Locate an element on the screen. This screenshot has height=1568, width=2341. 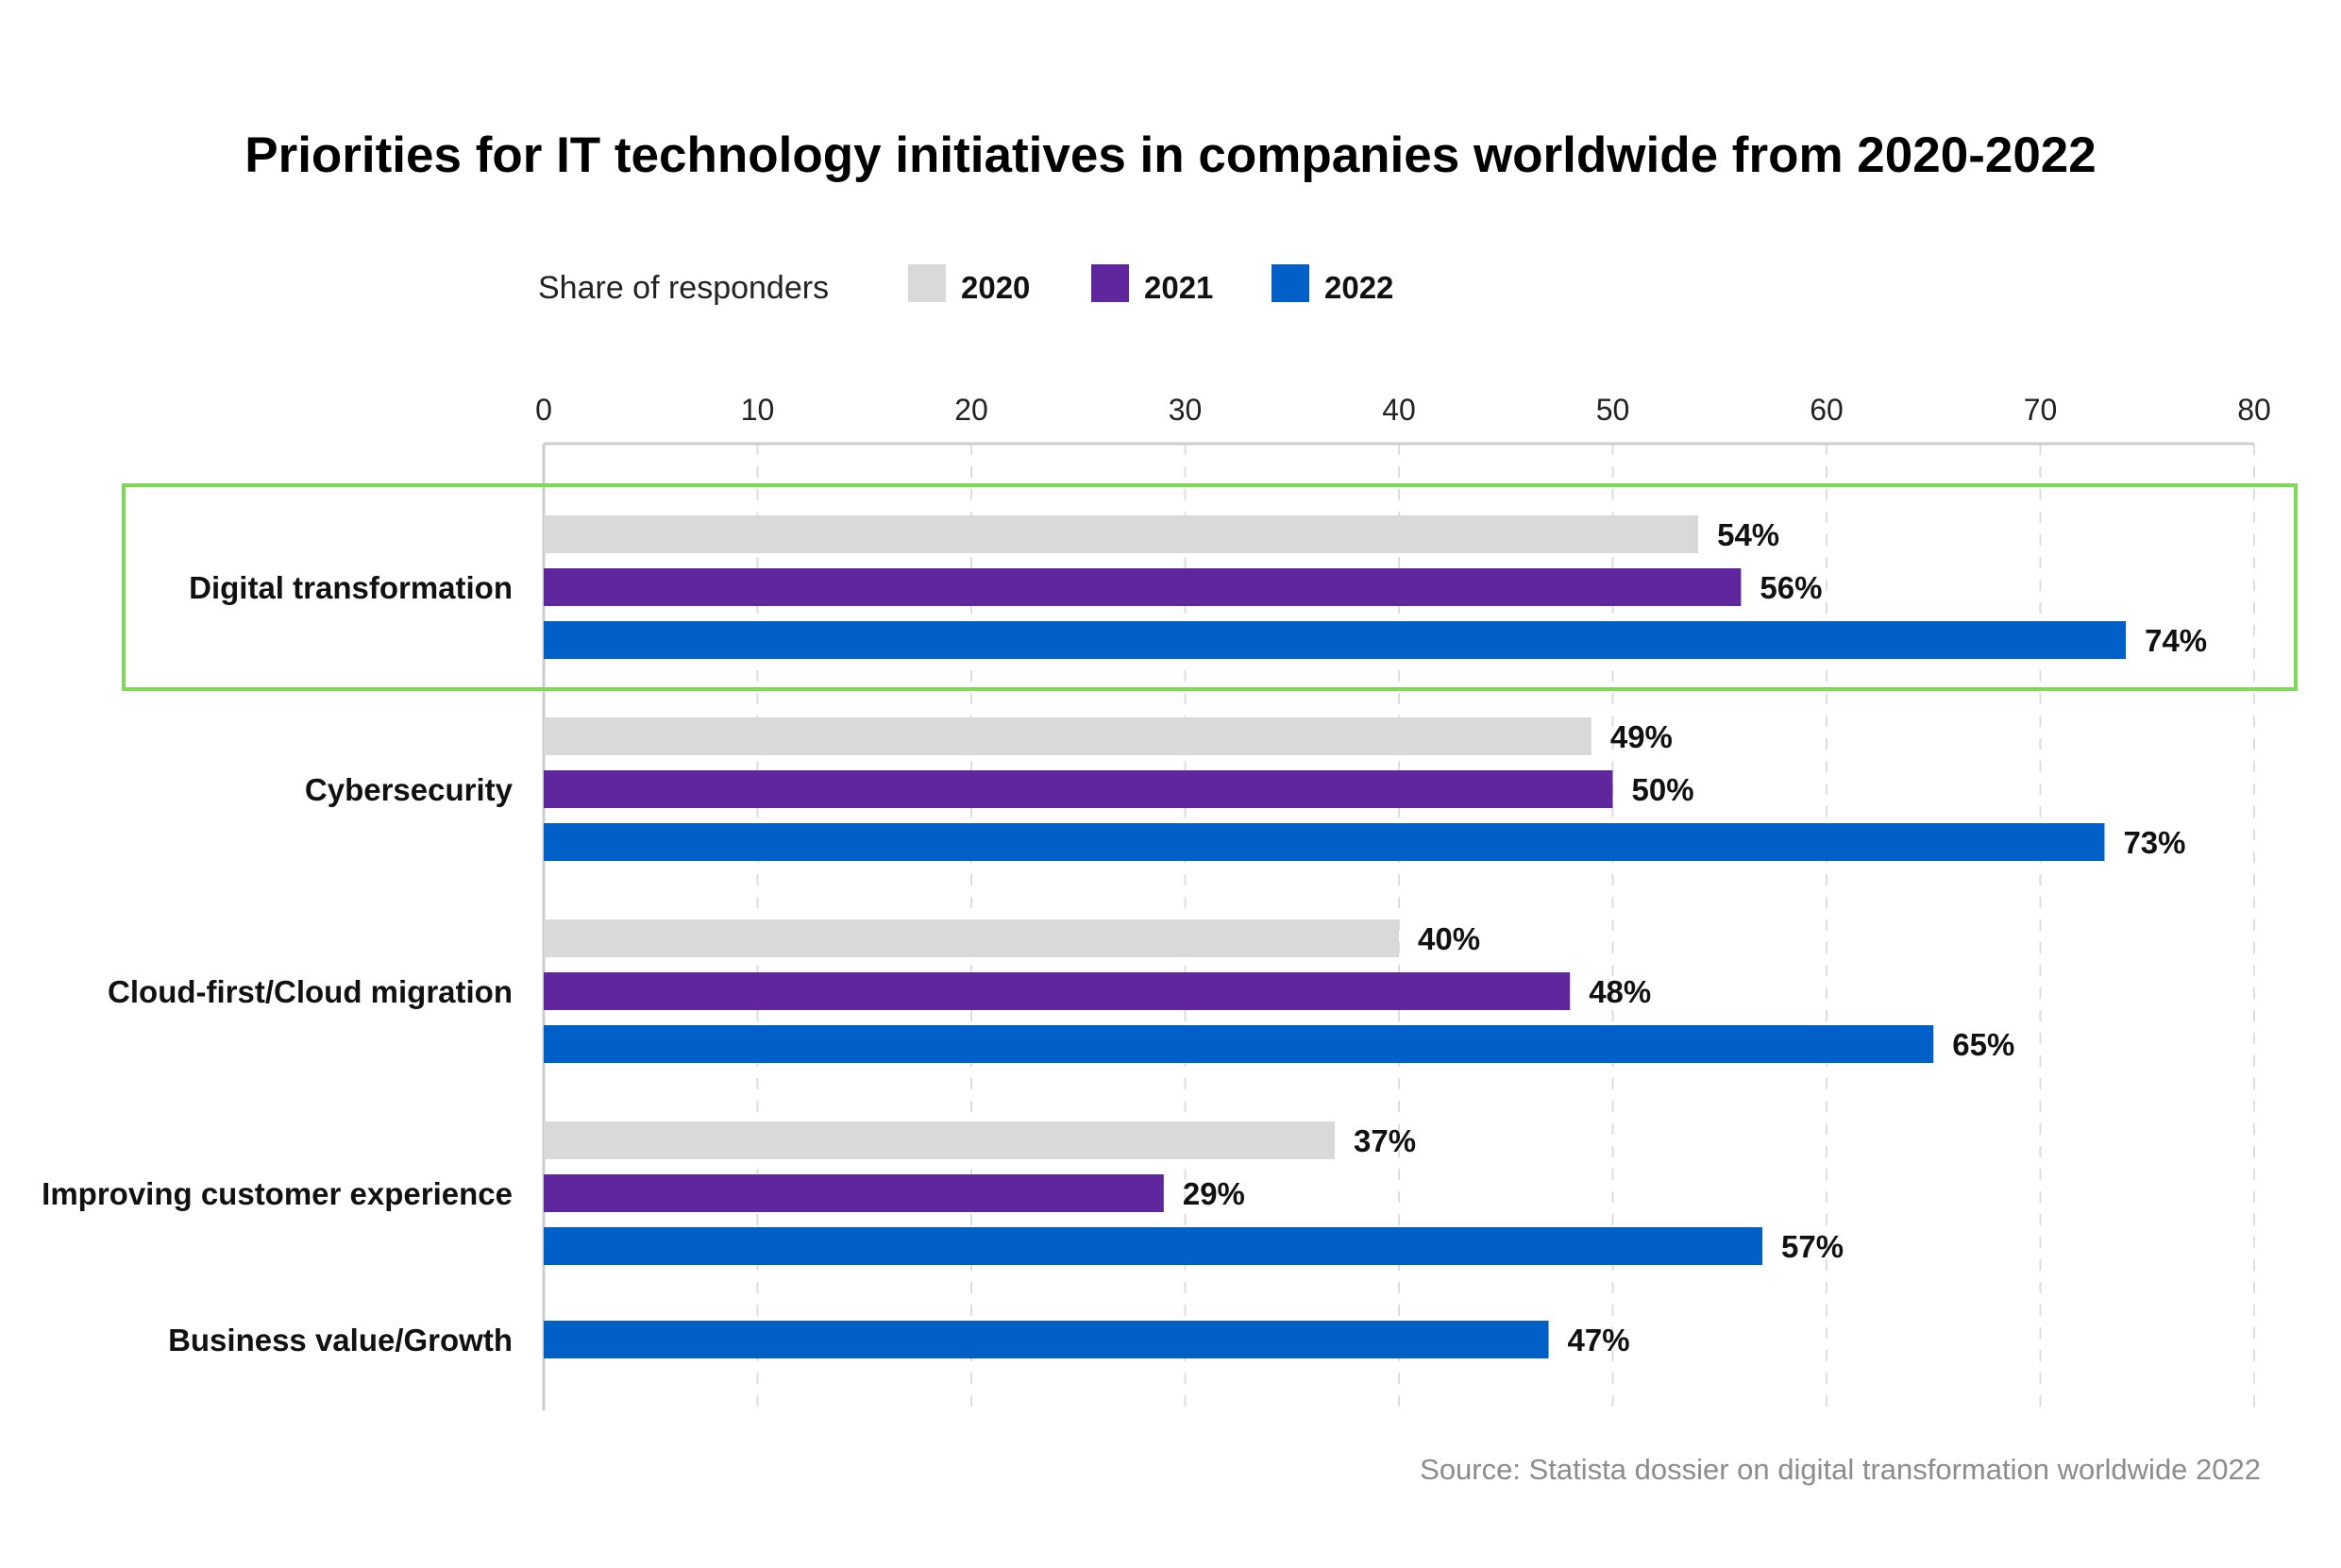
x-axis: 0 10 20 30 40 50 60 70 80 is located at coordinates (1403, 419).